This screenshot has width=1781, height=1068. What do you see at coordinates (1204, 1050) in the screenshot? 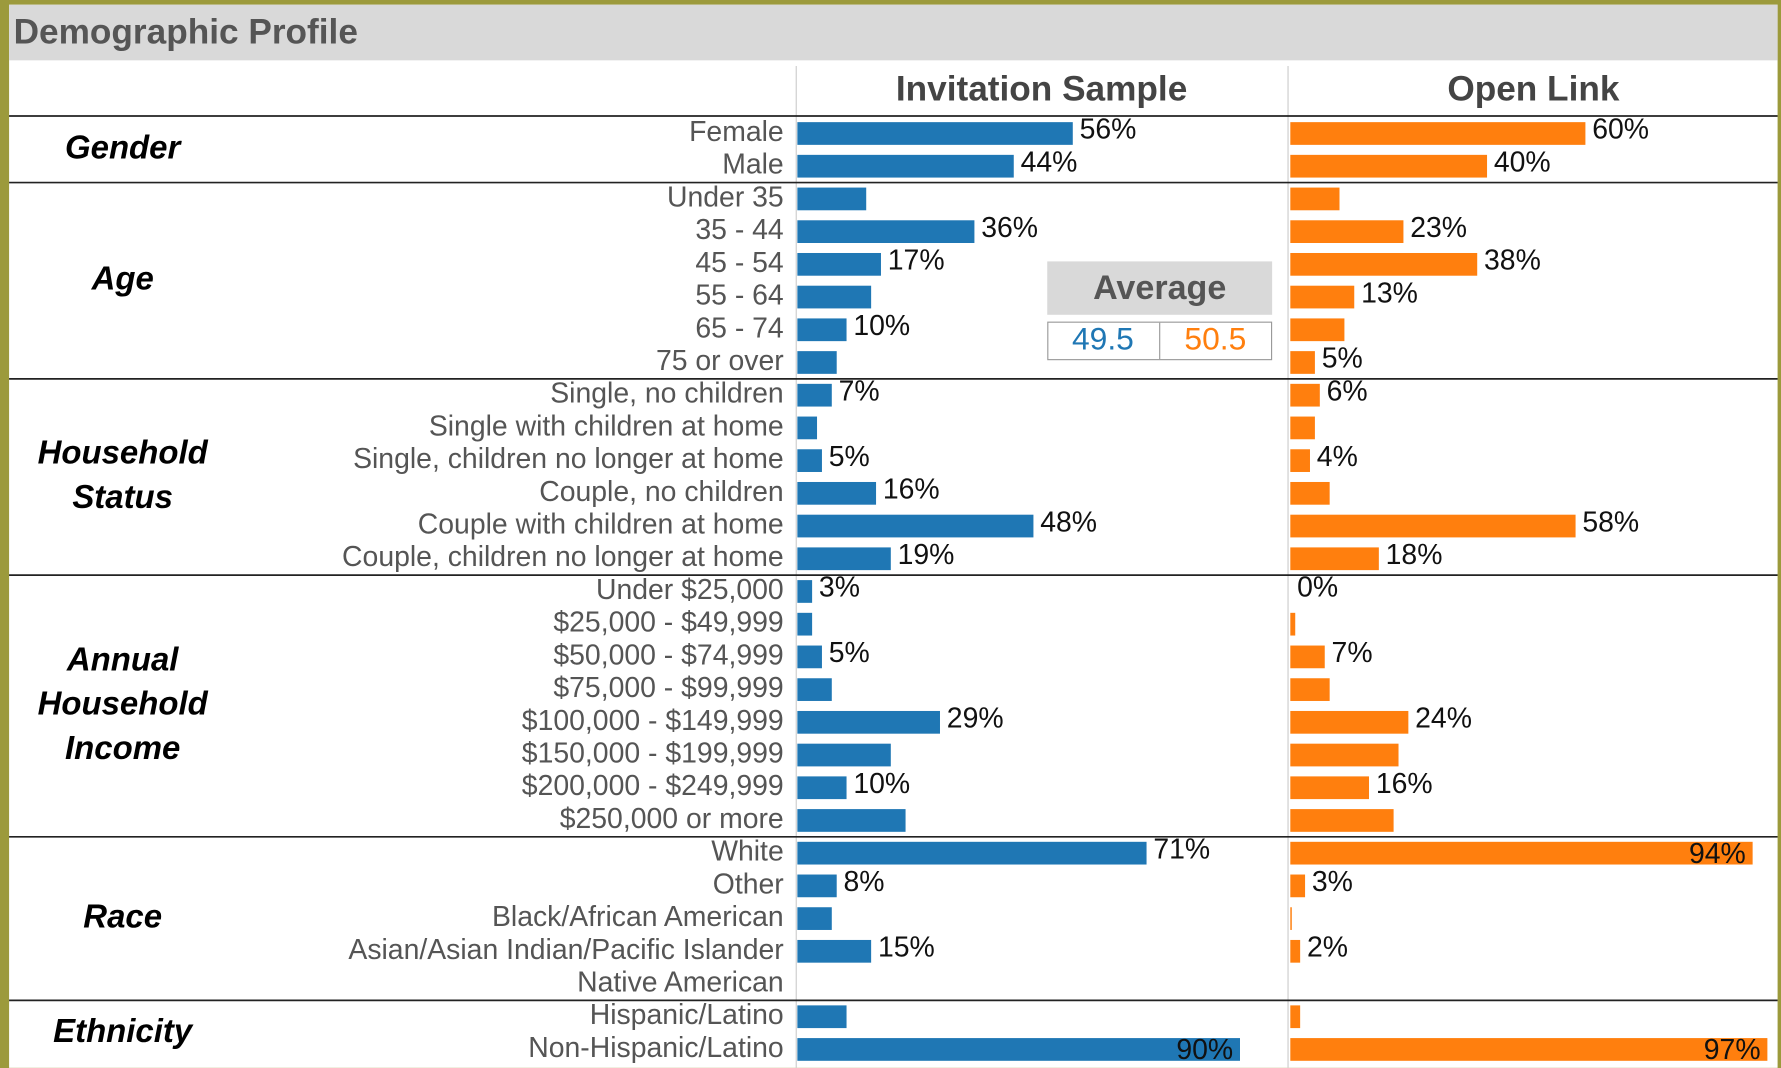
I see `value-label: 90%` at bounding box center [1204, 1050].